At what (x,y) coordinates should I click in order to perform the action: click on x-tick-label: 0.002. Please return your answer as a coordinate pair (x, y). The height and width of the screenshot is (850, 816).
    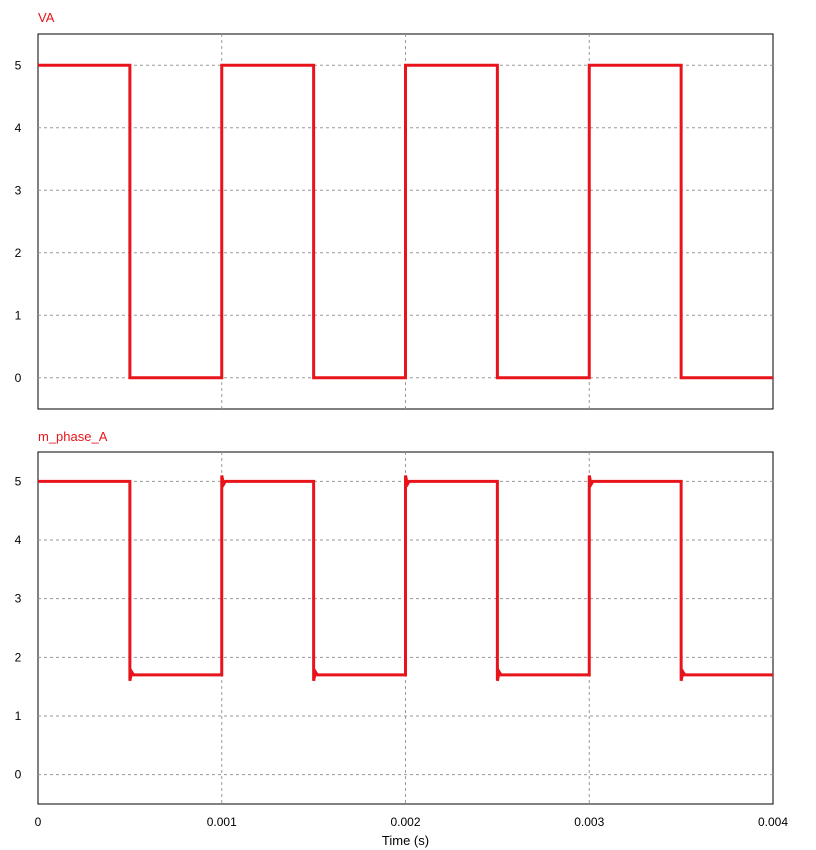
    Looking at the image, I should click on (405, 822).